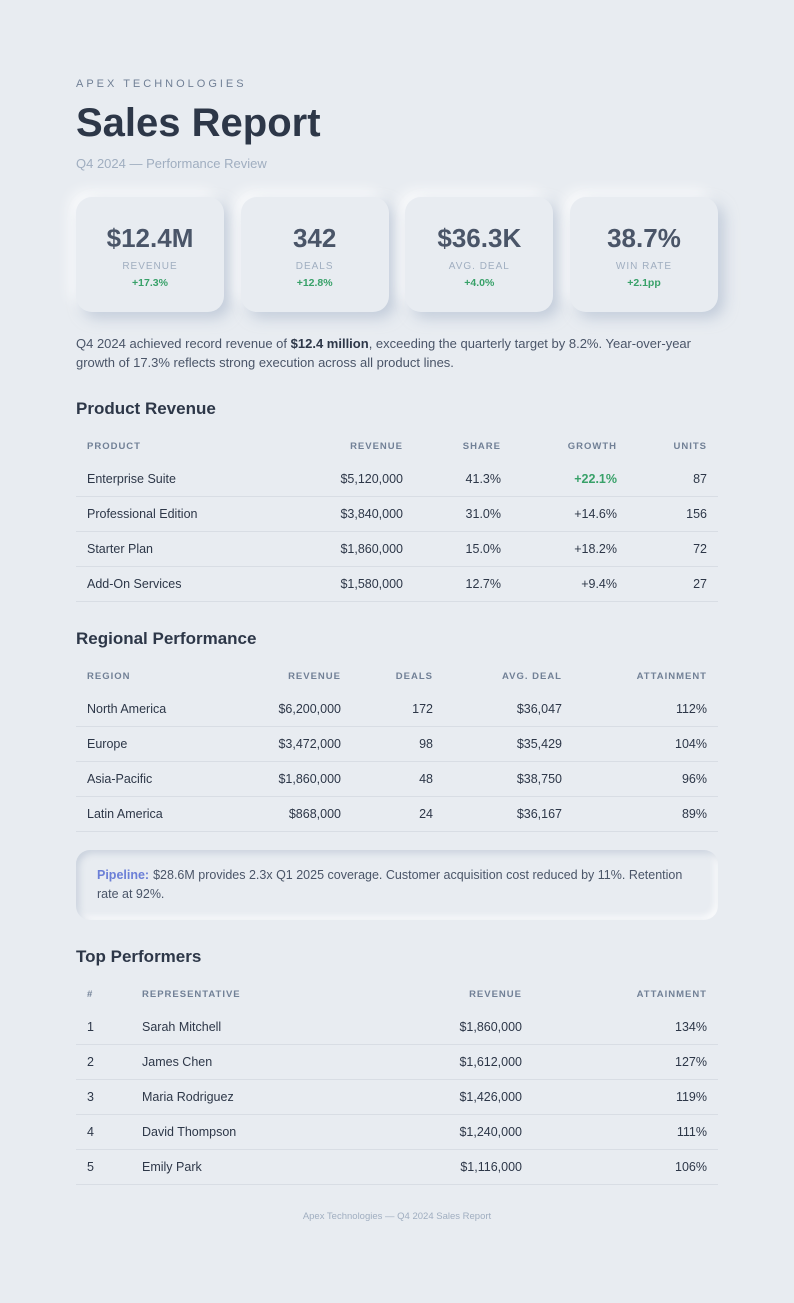 This screenshot has height=1303, width=794. I want to click on header-row: PRODUCT REVENUE SHARE GROWTH UNITS, so click(397, 446).